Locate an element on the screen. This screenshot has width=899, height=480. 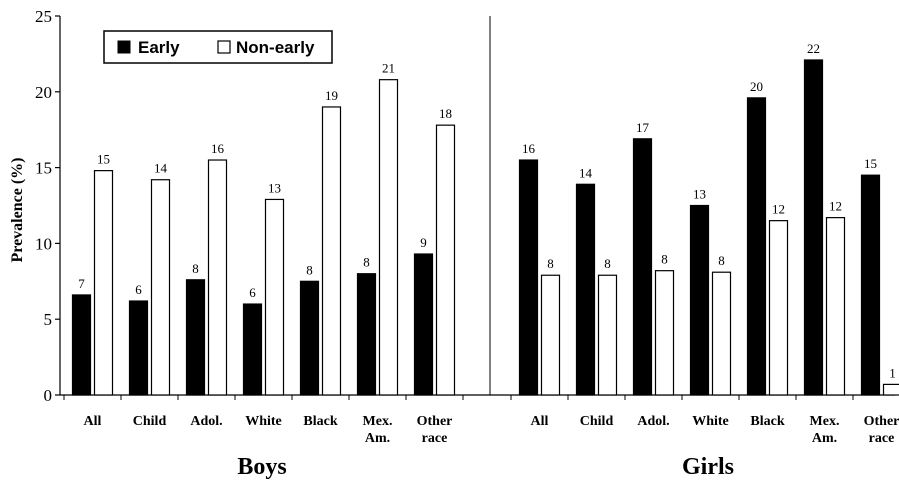
y-tick-label: 5 is located at coordinates (48, 319).